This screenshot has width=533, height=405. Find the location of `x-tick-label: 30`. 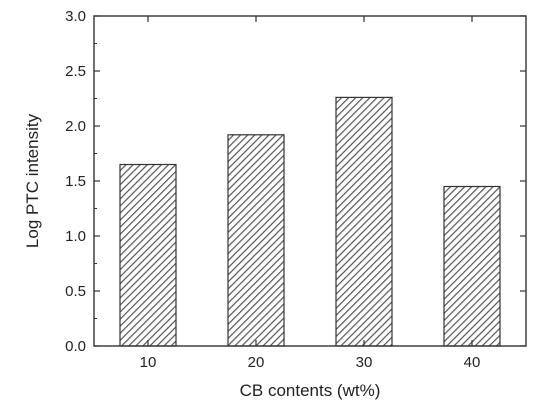

x-tick-label: 30 is located at coordinates (364, 362).